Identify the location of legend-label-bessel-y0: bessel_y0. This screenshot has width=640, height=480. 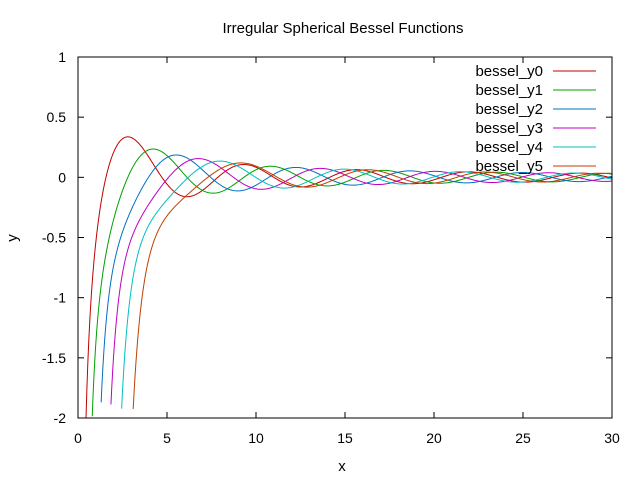
(509, 71).